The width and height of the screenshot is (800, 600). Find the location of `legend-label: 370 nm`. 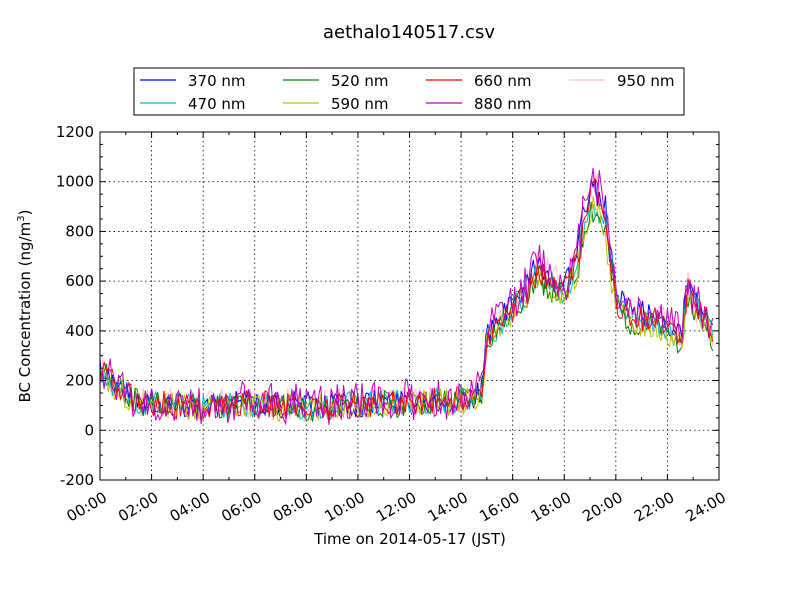

legend-label: 370 nm is located at coordinates (217, 81).